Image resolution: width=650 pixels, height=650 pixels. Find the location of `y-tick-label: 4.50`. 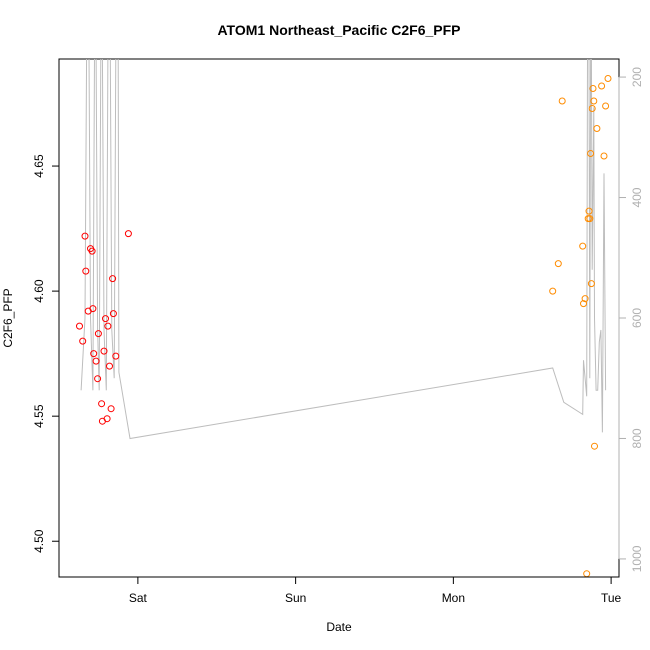

y-tick-label: 4.50 is located at coordinates (39, 541).